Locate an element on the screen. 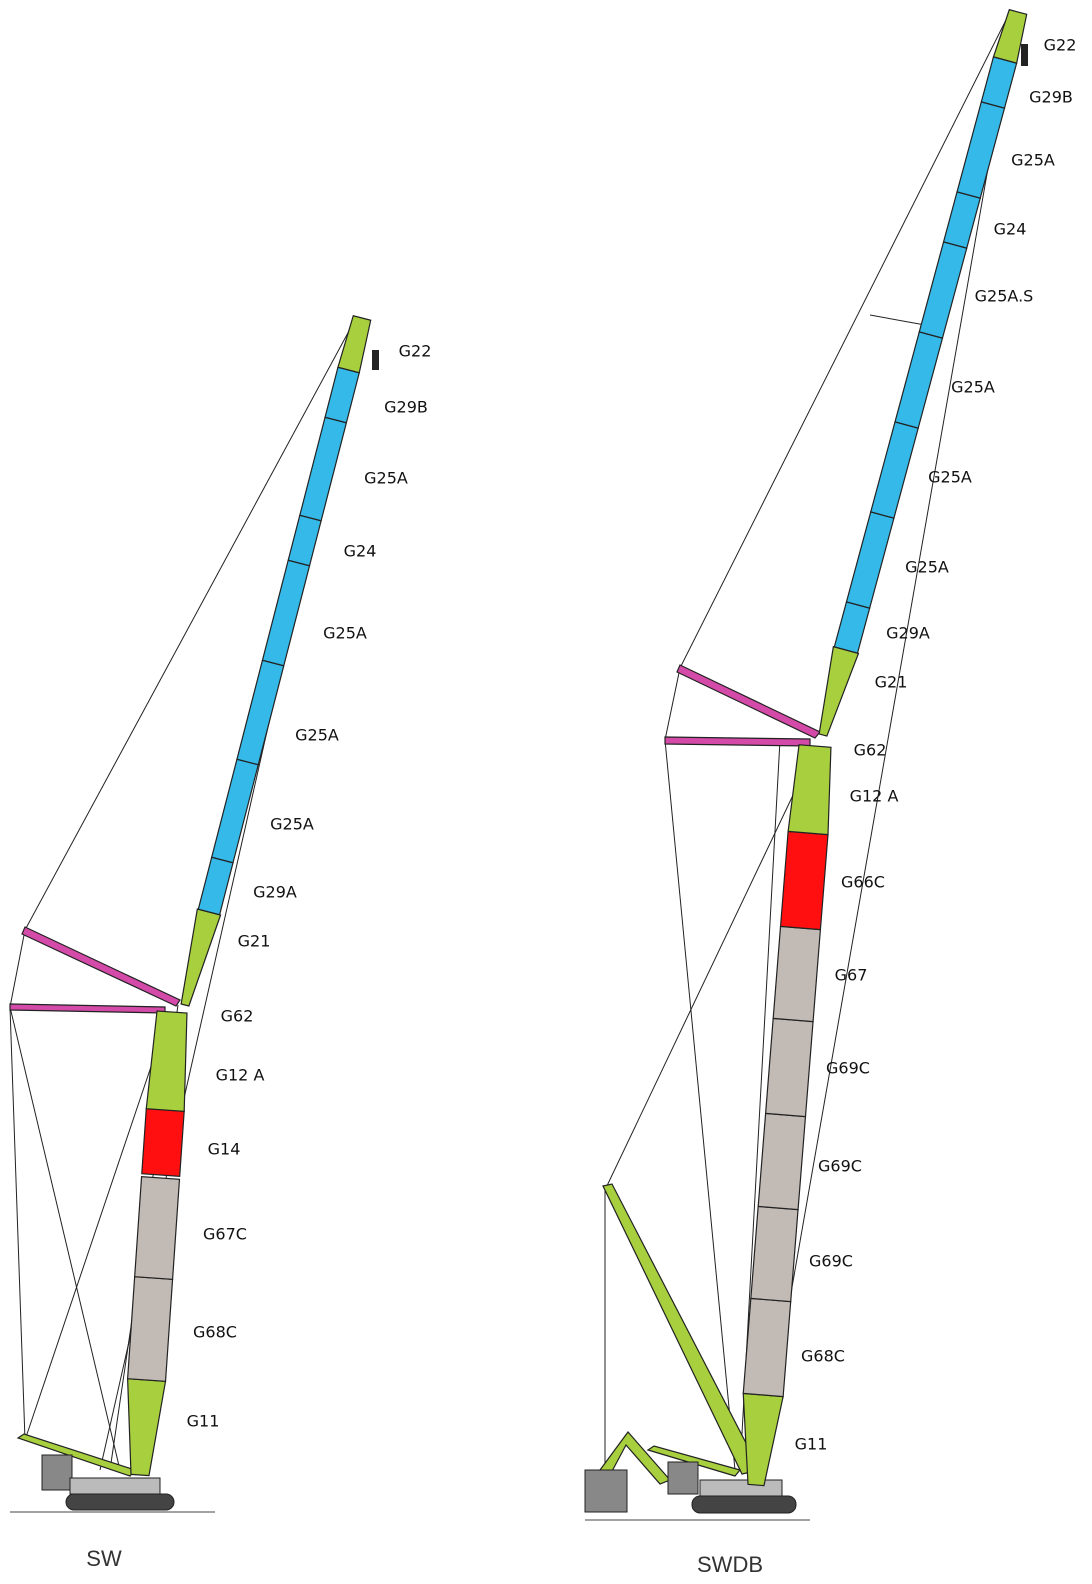 The image size is (1092, 1584). section-label: G67C is located at coordinates (225, 1234).